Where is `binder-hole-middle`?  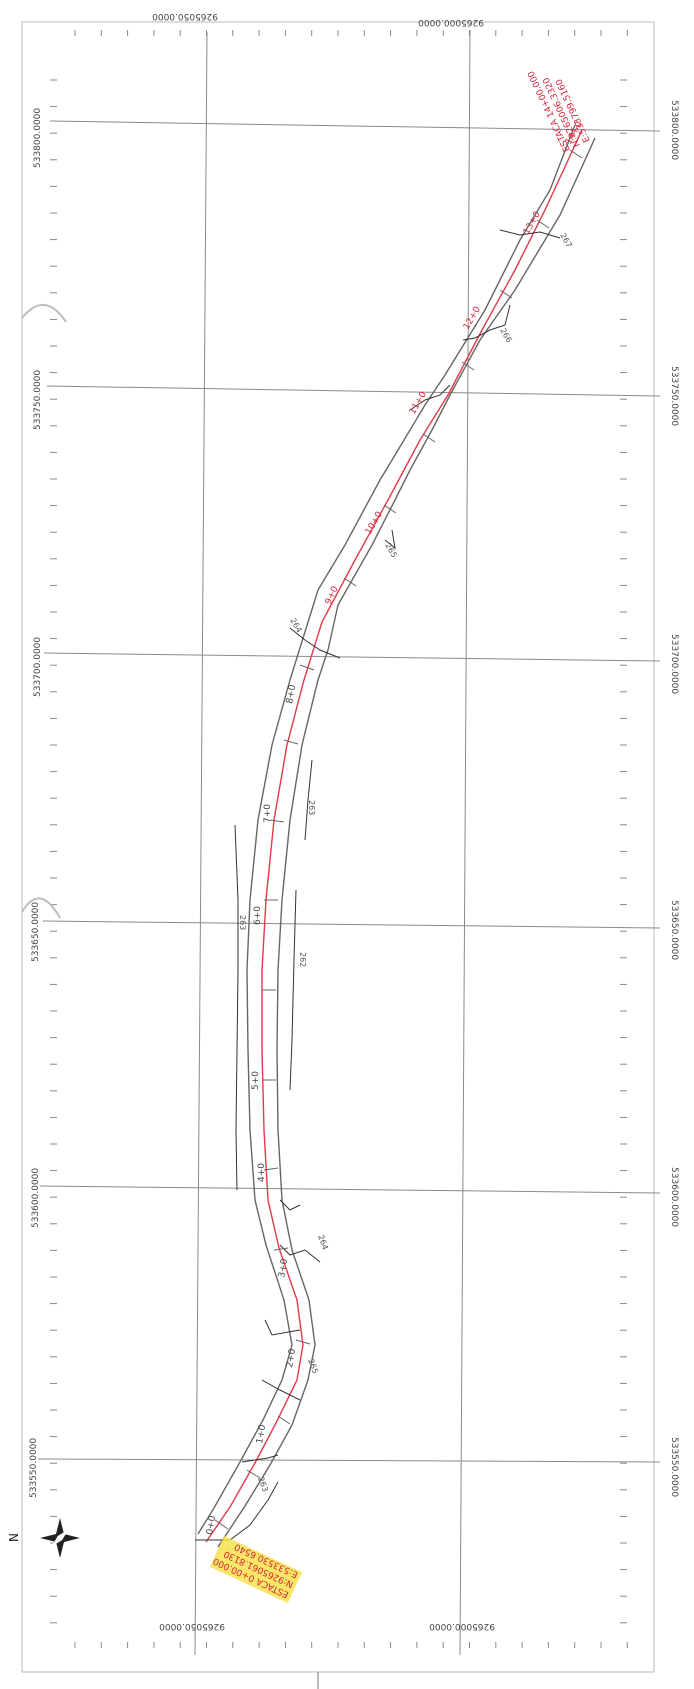 binder-hole-middle is located at coordinates (41, 908).